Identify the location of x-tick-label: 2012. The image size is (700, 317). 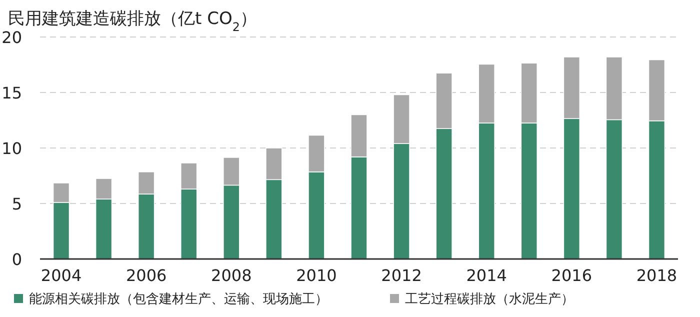
(401, 275).